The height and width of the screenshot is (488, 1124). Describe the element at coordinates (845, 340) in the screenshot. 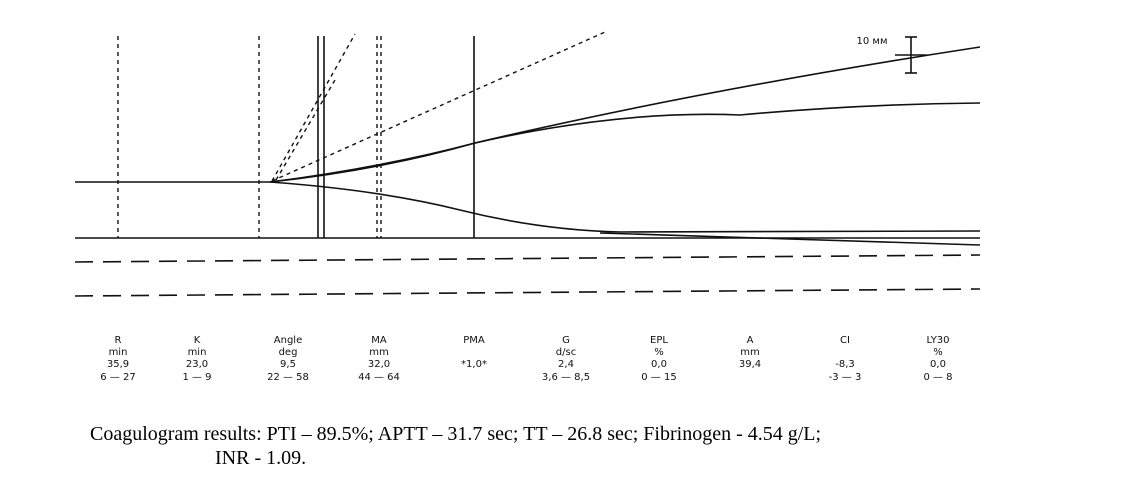

I see `param-name: CI` at that location.